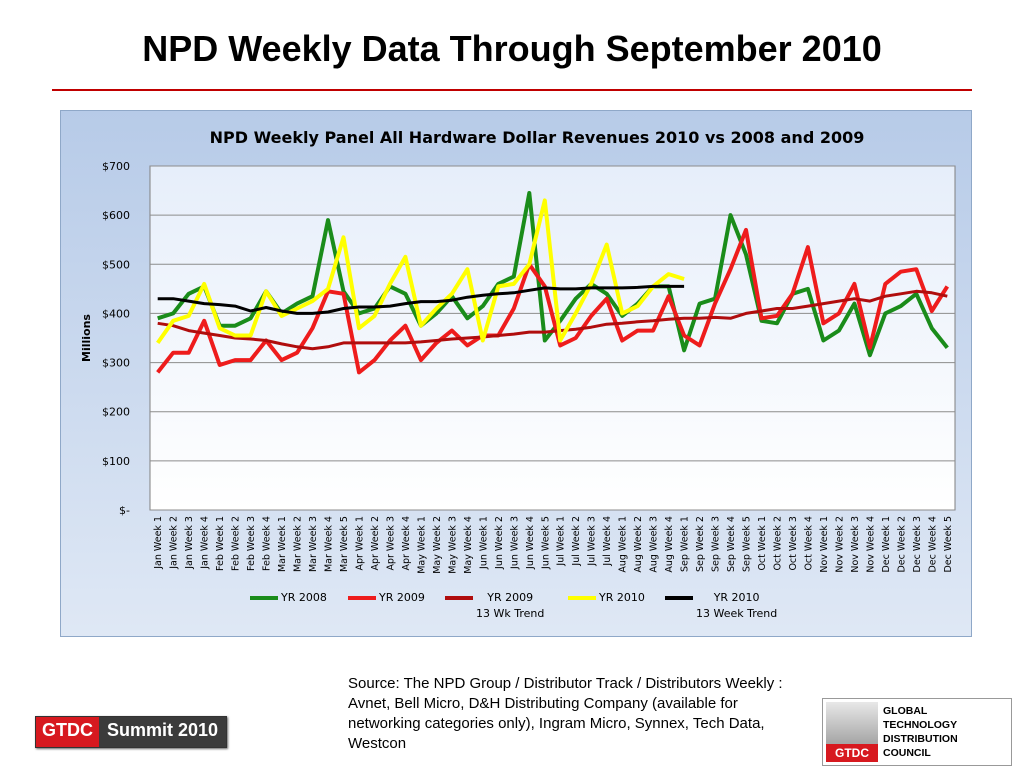  I want to click on legend-item: YR 2008, so click(288, 598).